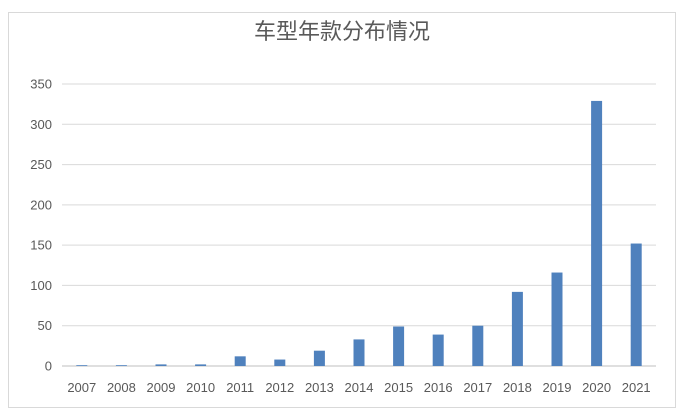  I want to click on y-tick-label: 50, so click(45, 325).